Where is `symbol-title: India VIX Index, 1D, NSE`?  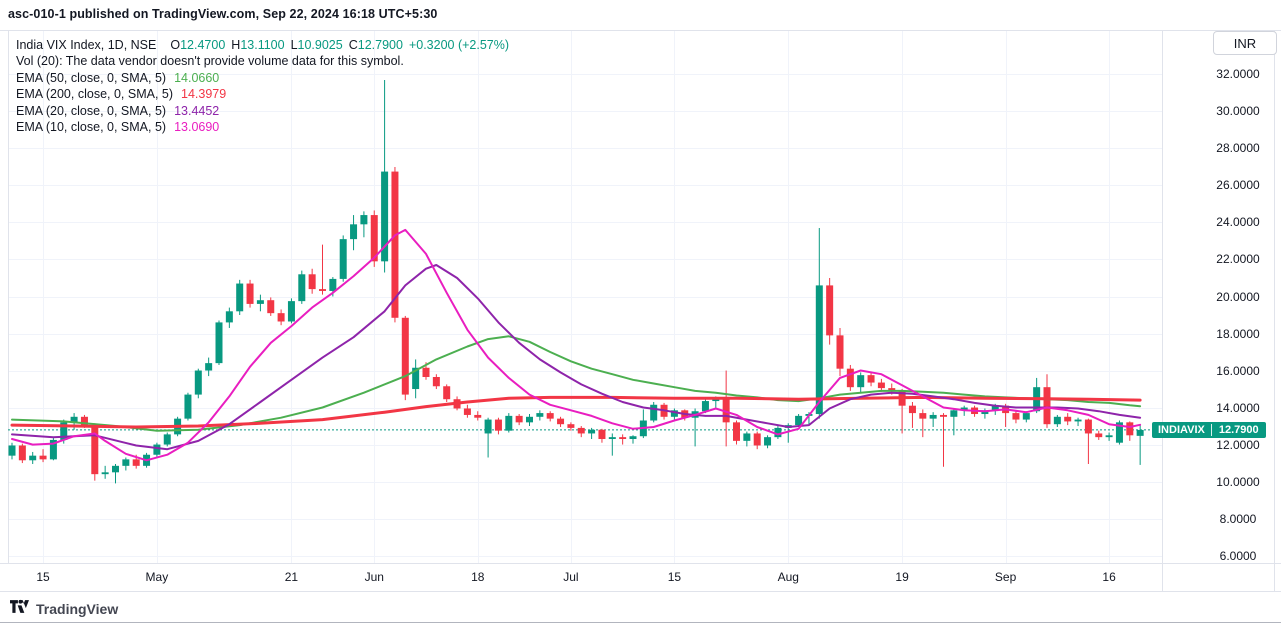
symbol-title: India VIX Index, 1D, NSE is located at coordinates (86, 45).